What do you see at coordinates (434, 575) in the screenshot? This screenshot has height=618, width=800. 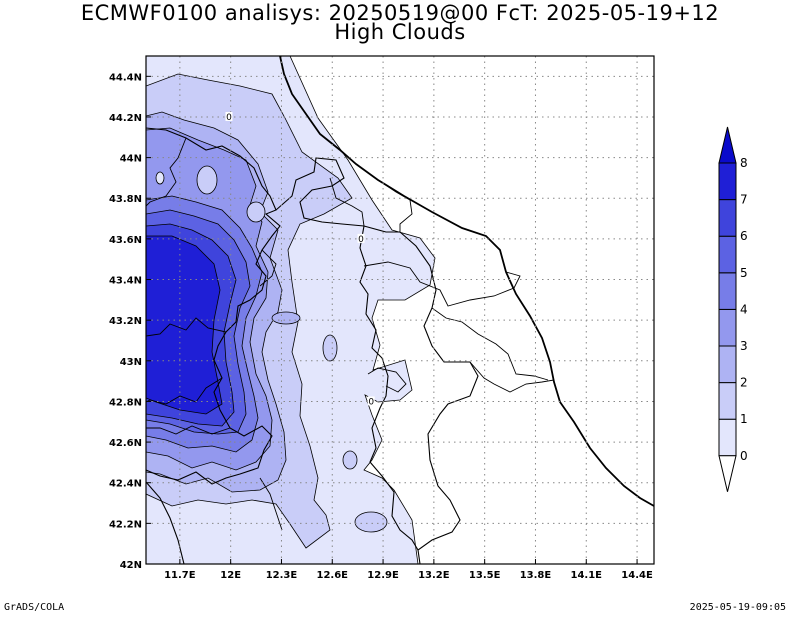 I see `lon-tick-label: 13.2E` at bounding box center [434, 575].